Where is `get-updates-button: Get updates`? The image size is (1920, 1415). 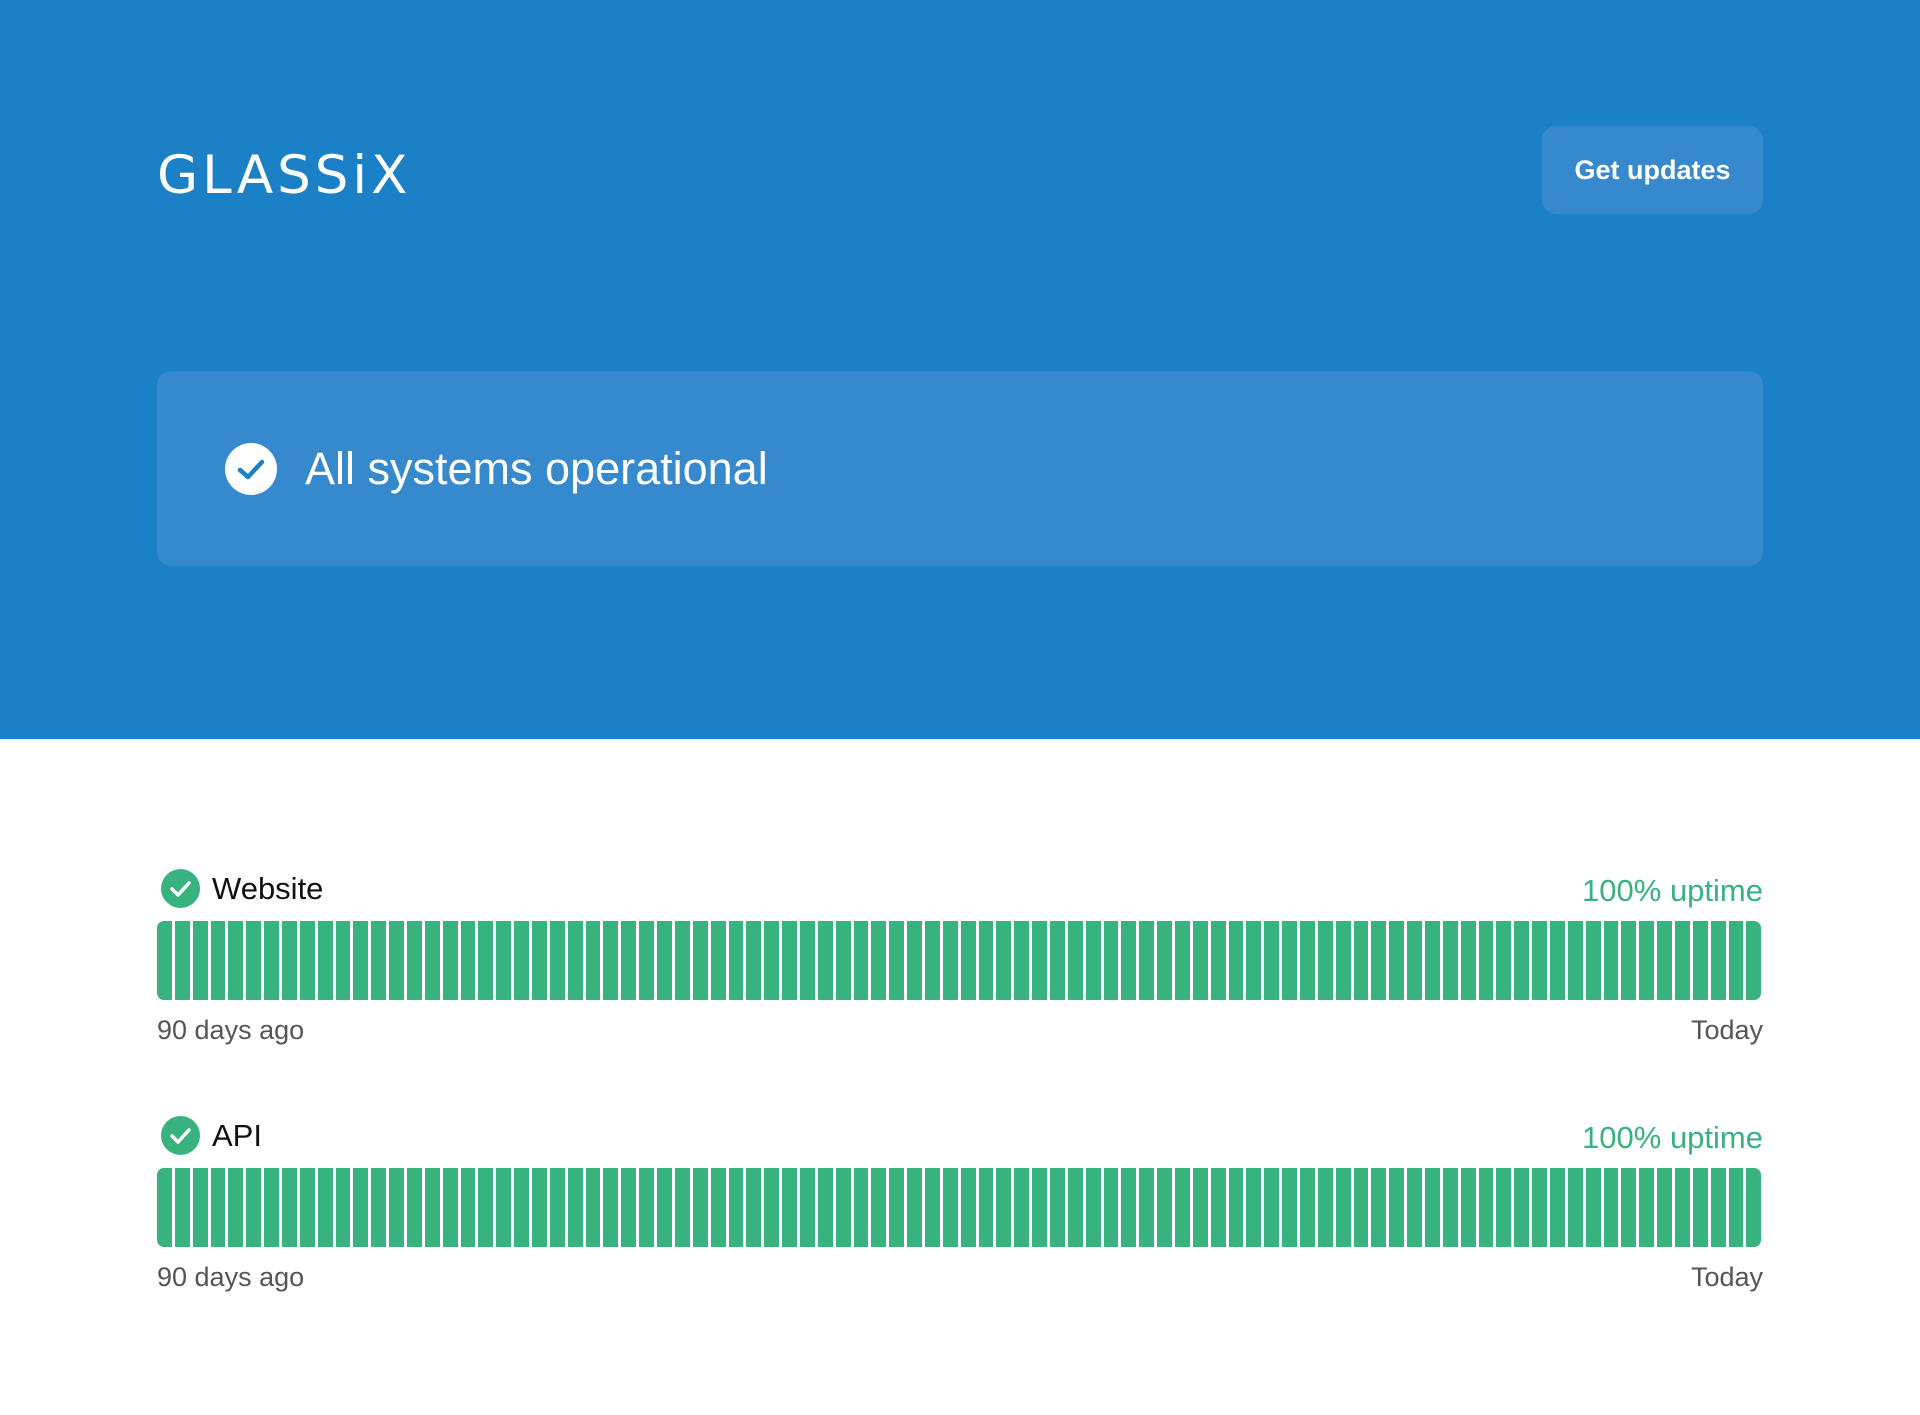
get-updates-button: Get updates is located at coordinates (1652, 170).